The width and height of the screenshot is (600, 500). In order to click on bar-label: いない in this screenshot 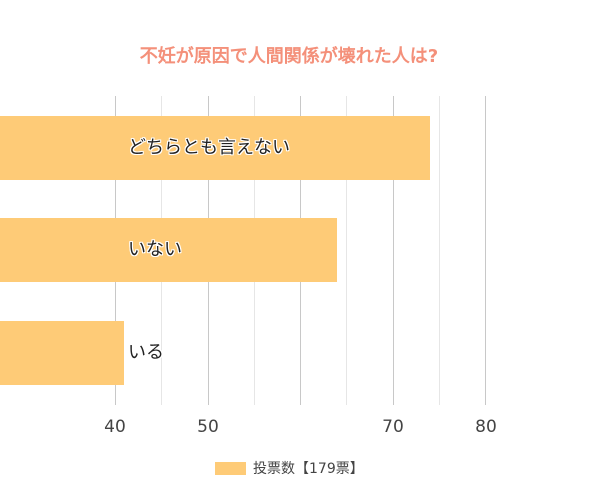, I will do `click(155, 249)`.